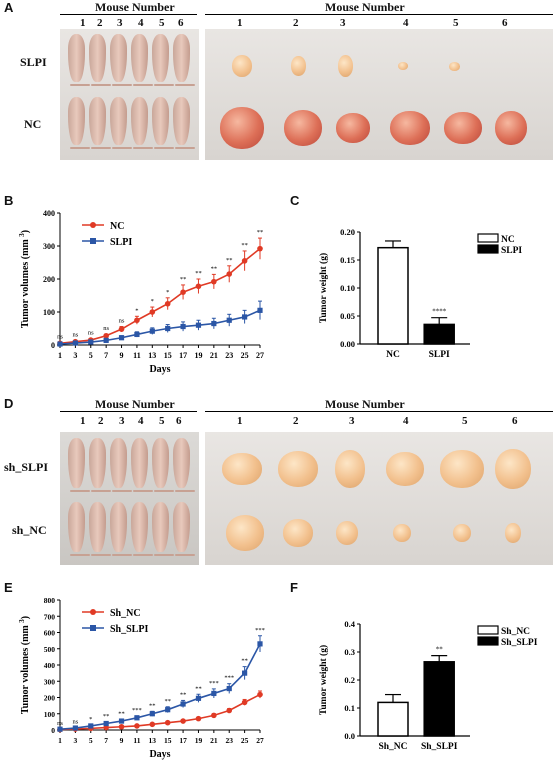 The width and height of the screenshot is (556, 769). What do you see at coordinates (129, 498) in the screenshot?
I see `panel-d-mice-photo` at bounding box center [129, 498].